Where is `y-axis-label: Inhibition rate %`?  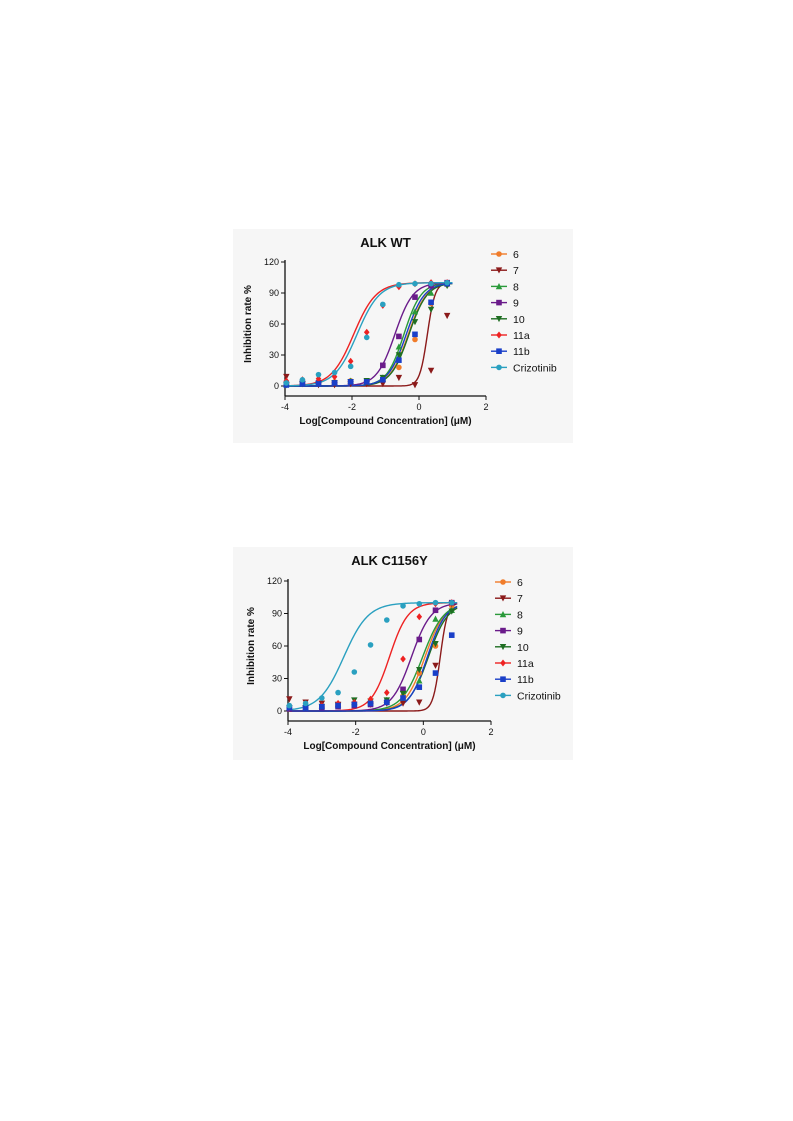
y-axis-label: Inhibition rate % is located at coordinates (251, 646).